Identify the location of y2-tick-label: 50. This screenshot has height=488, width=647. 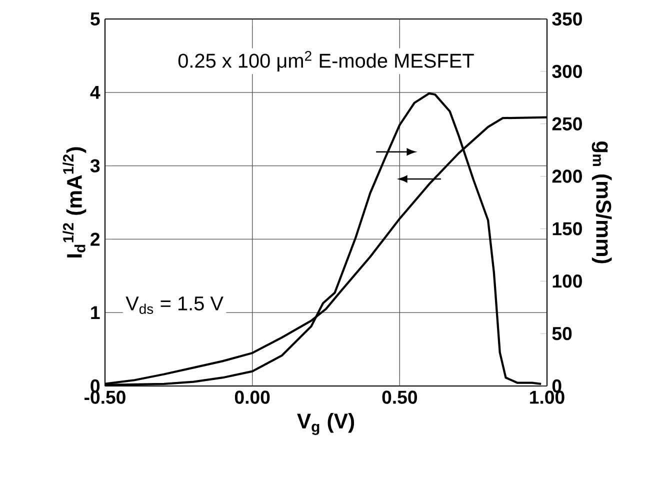
(562, 333).